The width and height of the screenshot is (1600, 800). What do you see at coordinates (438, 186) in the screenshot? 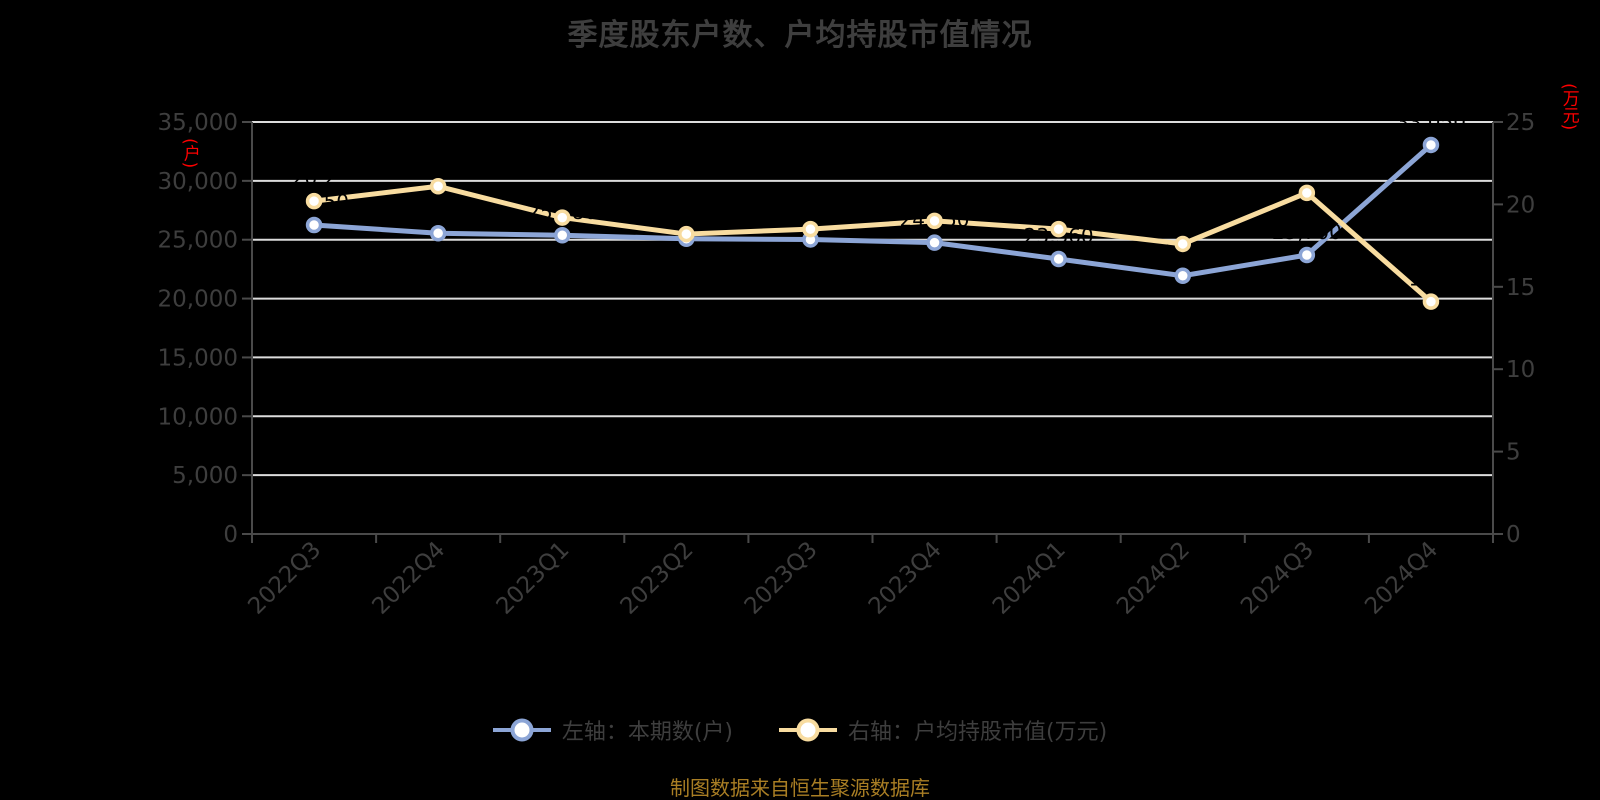
I see `data-point-series1-2022Q4` at bounding box center [438, 186].